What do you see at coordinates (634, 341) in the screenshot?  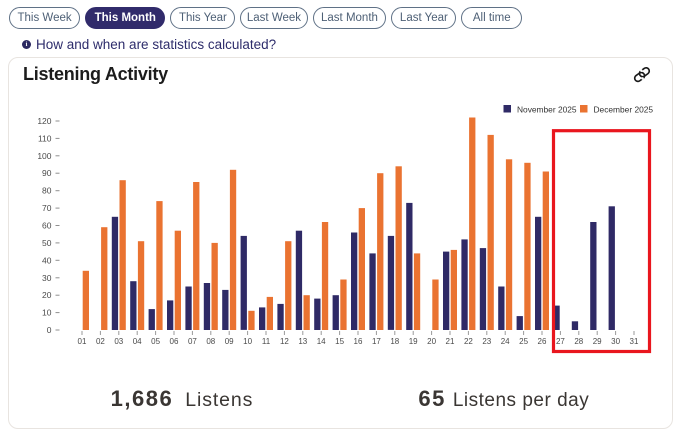 I see `svg-text: 31` at bounding box center [634, 341].